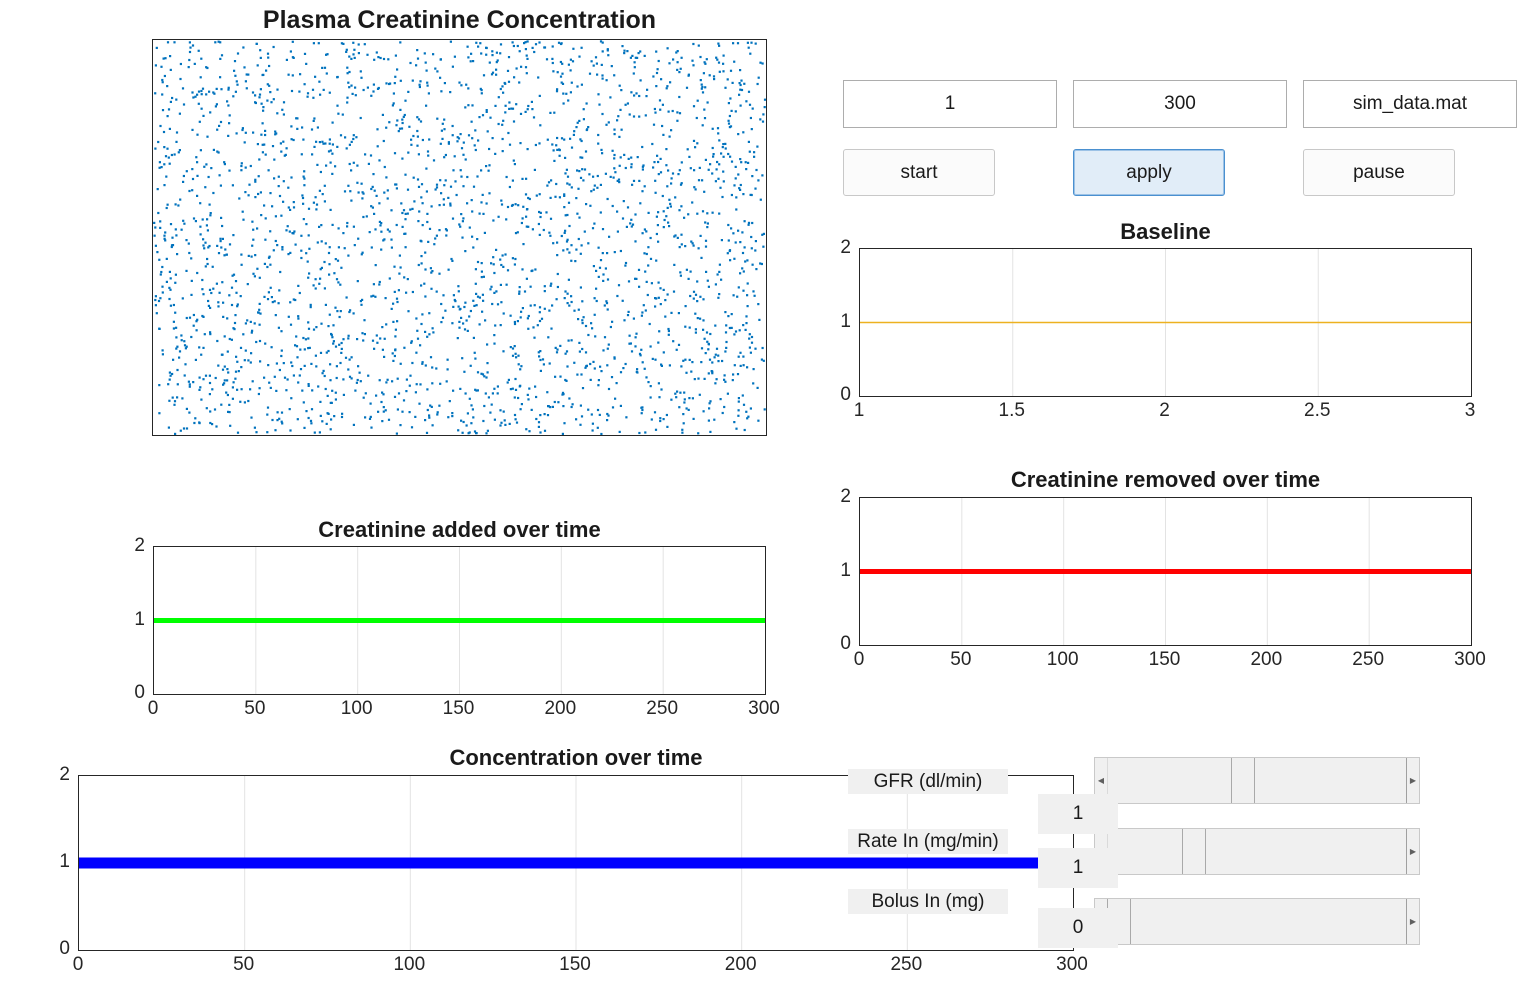 The width and height of the screenshot is (1534, 992). I want to click on pause-button: pause, so click(1379, 172).